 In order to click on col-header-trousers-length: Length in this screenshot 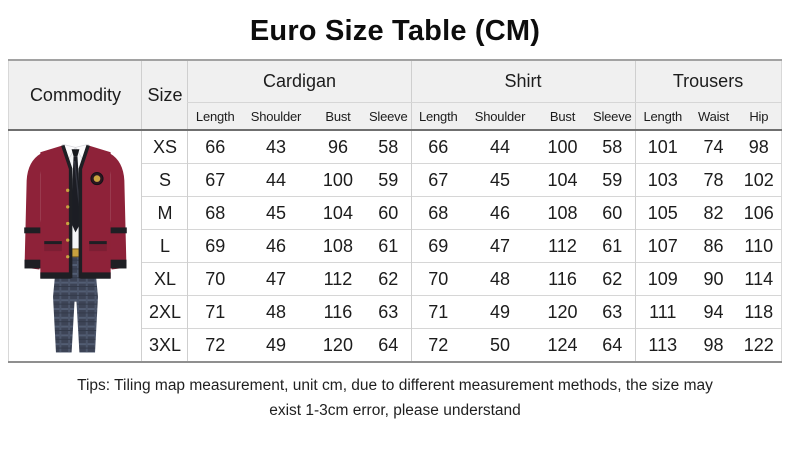, I will do `click(662, 116)`.